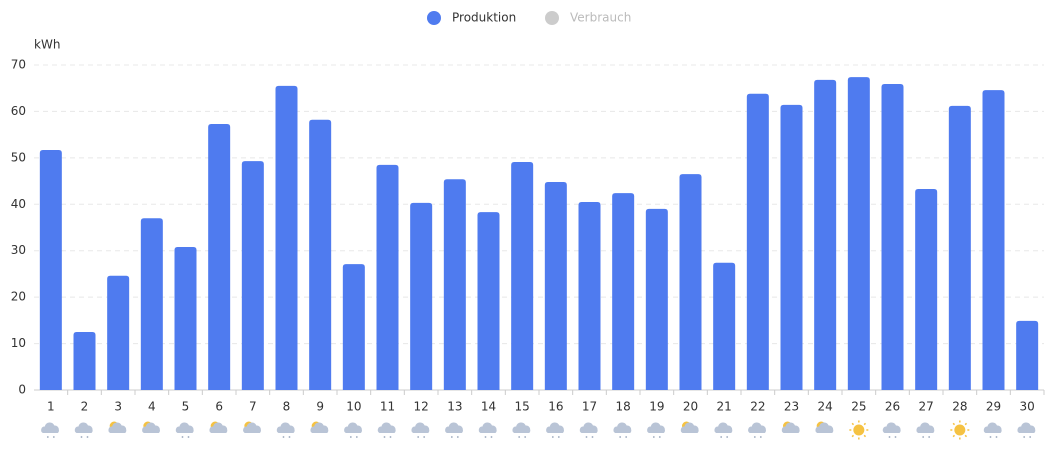  Describe the element at coordinates (253, 407) in the screenshot. I see `x-tick-label: 7` at that location.